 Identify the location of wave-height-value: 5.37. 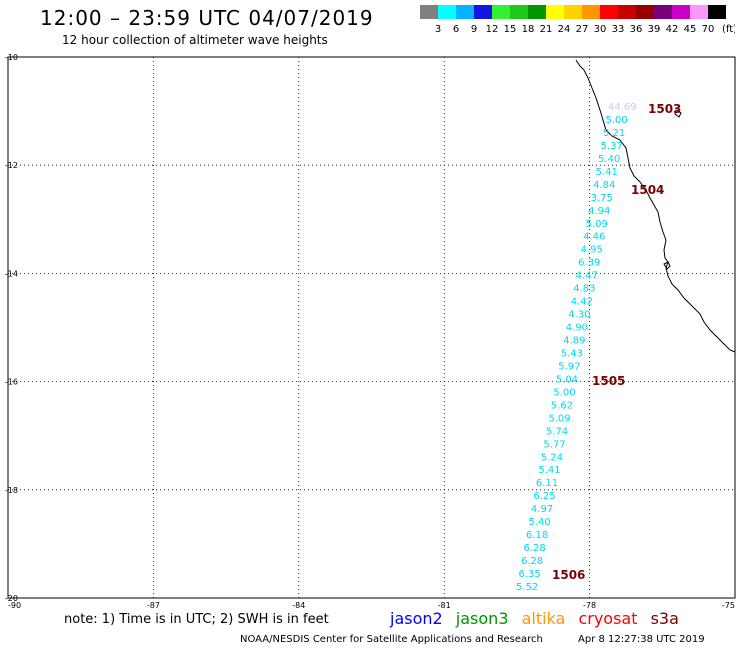
(612, 146).